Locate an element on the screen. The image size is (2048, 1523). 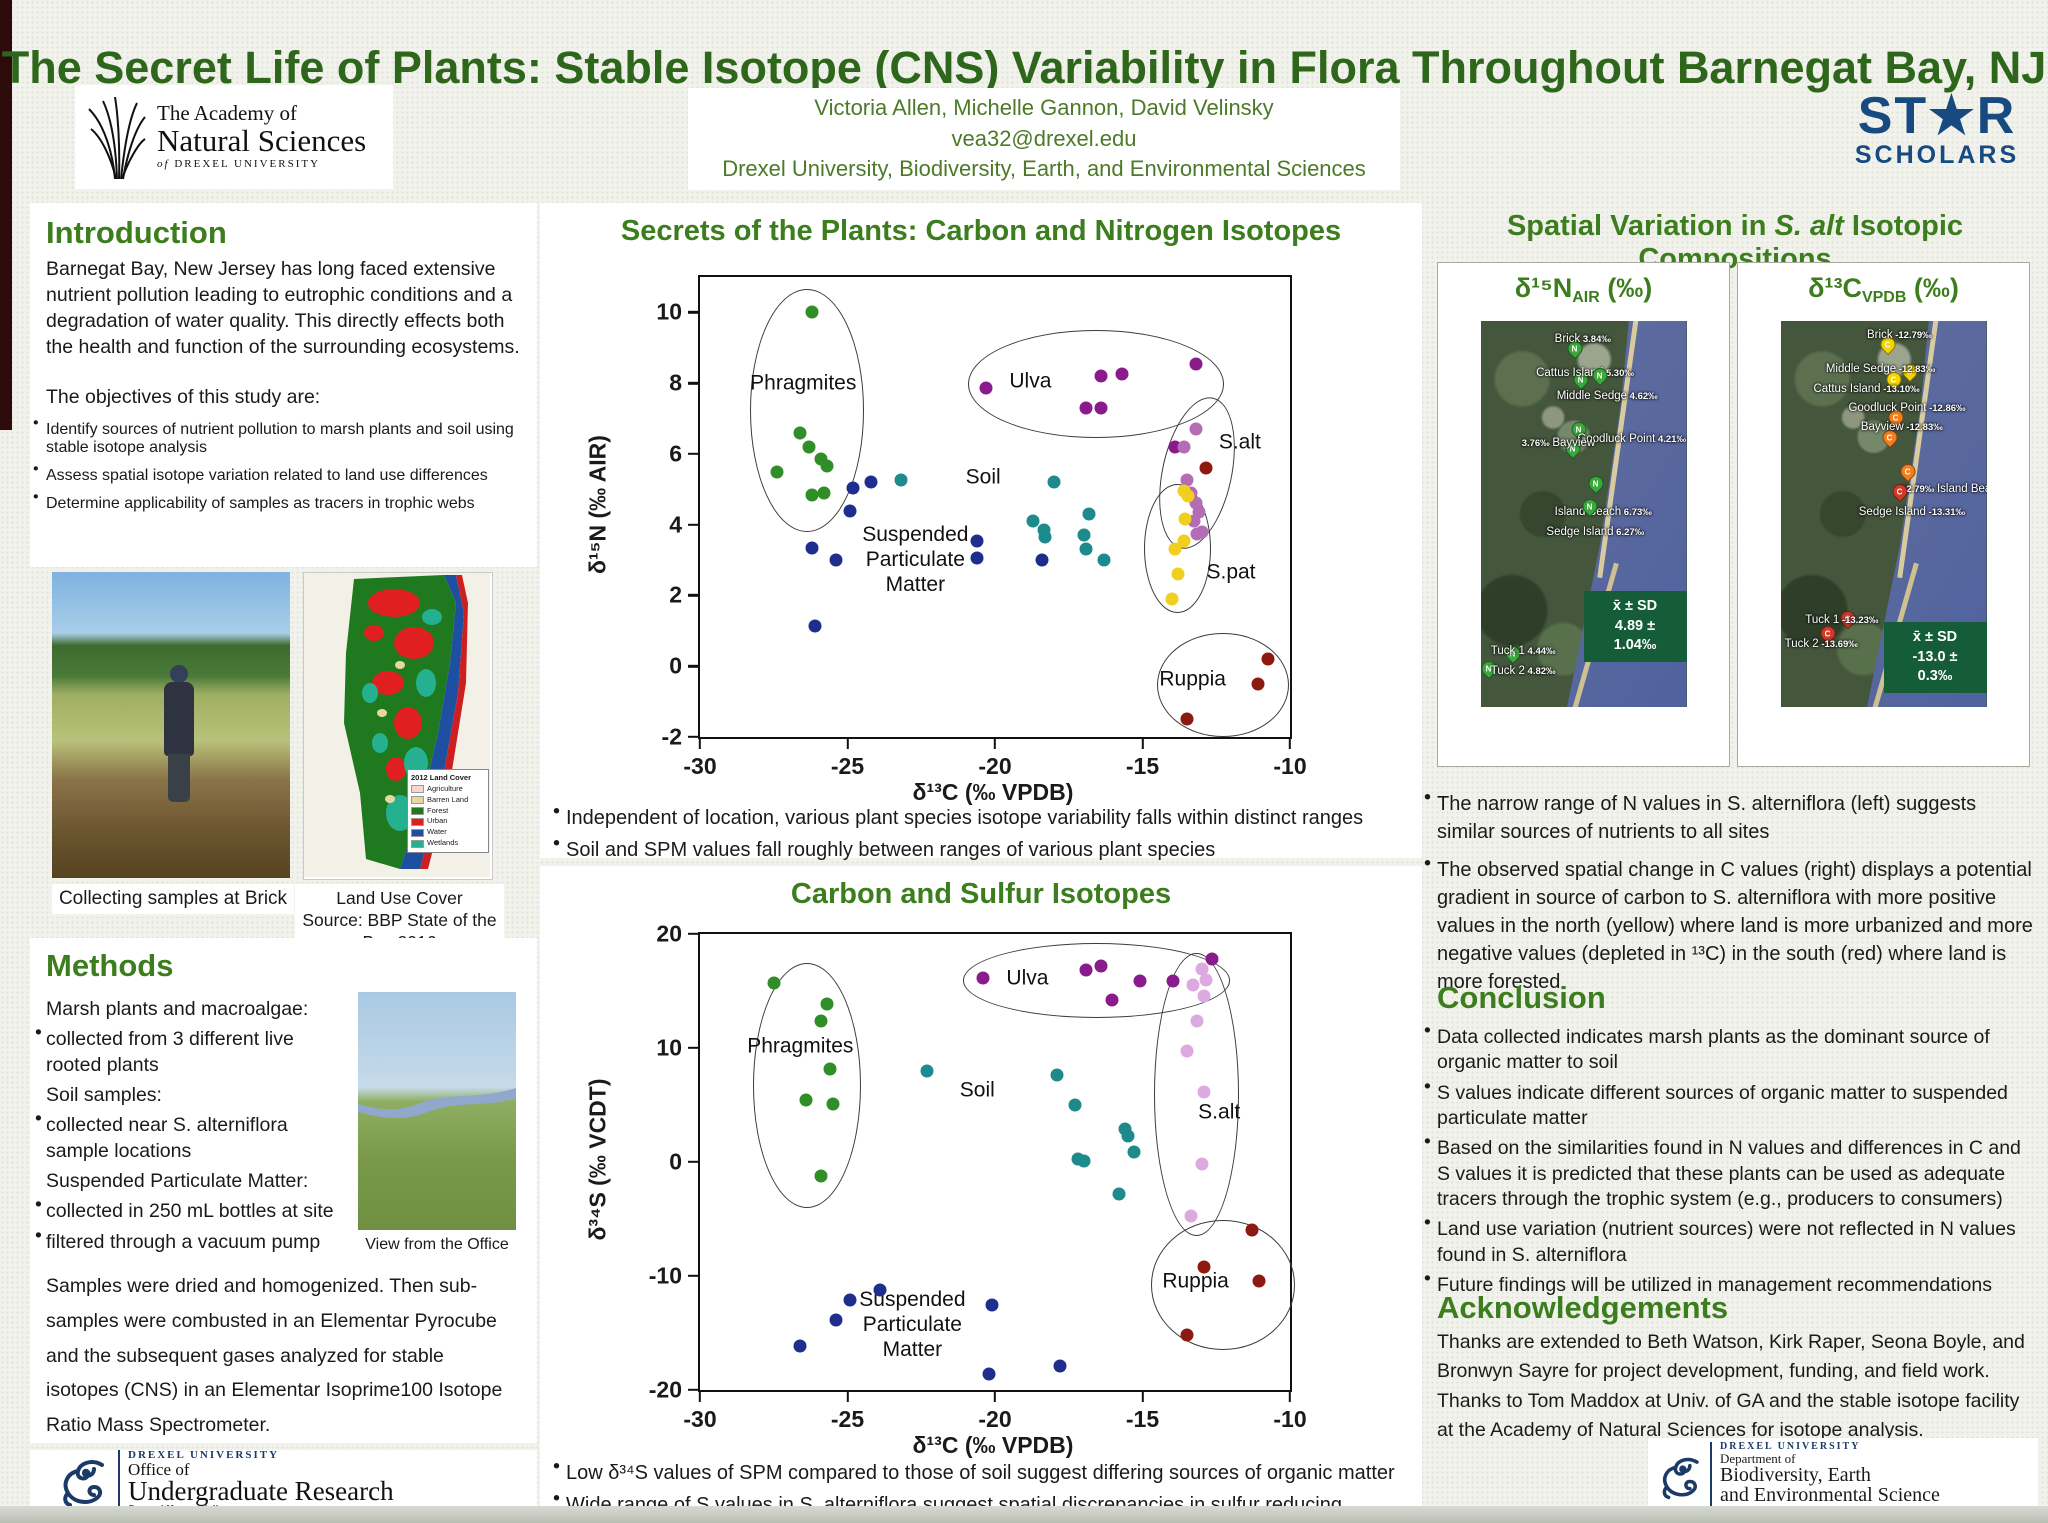
bees-line3: Biodiversity, Earth is located at coordinates (1795, 1475).